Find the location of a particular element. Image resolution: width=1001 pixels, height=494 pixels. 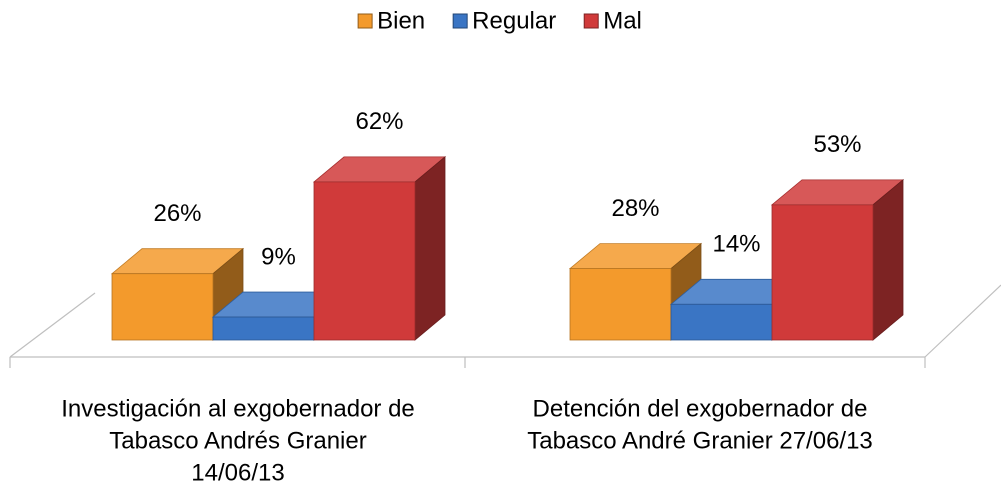

value-label: 62% is located at coordinates (379, 121).